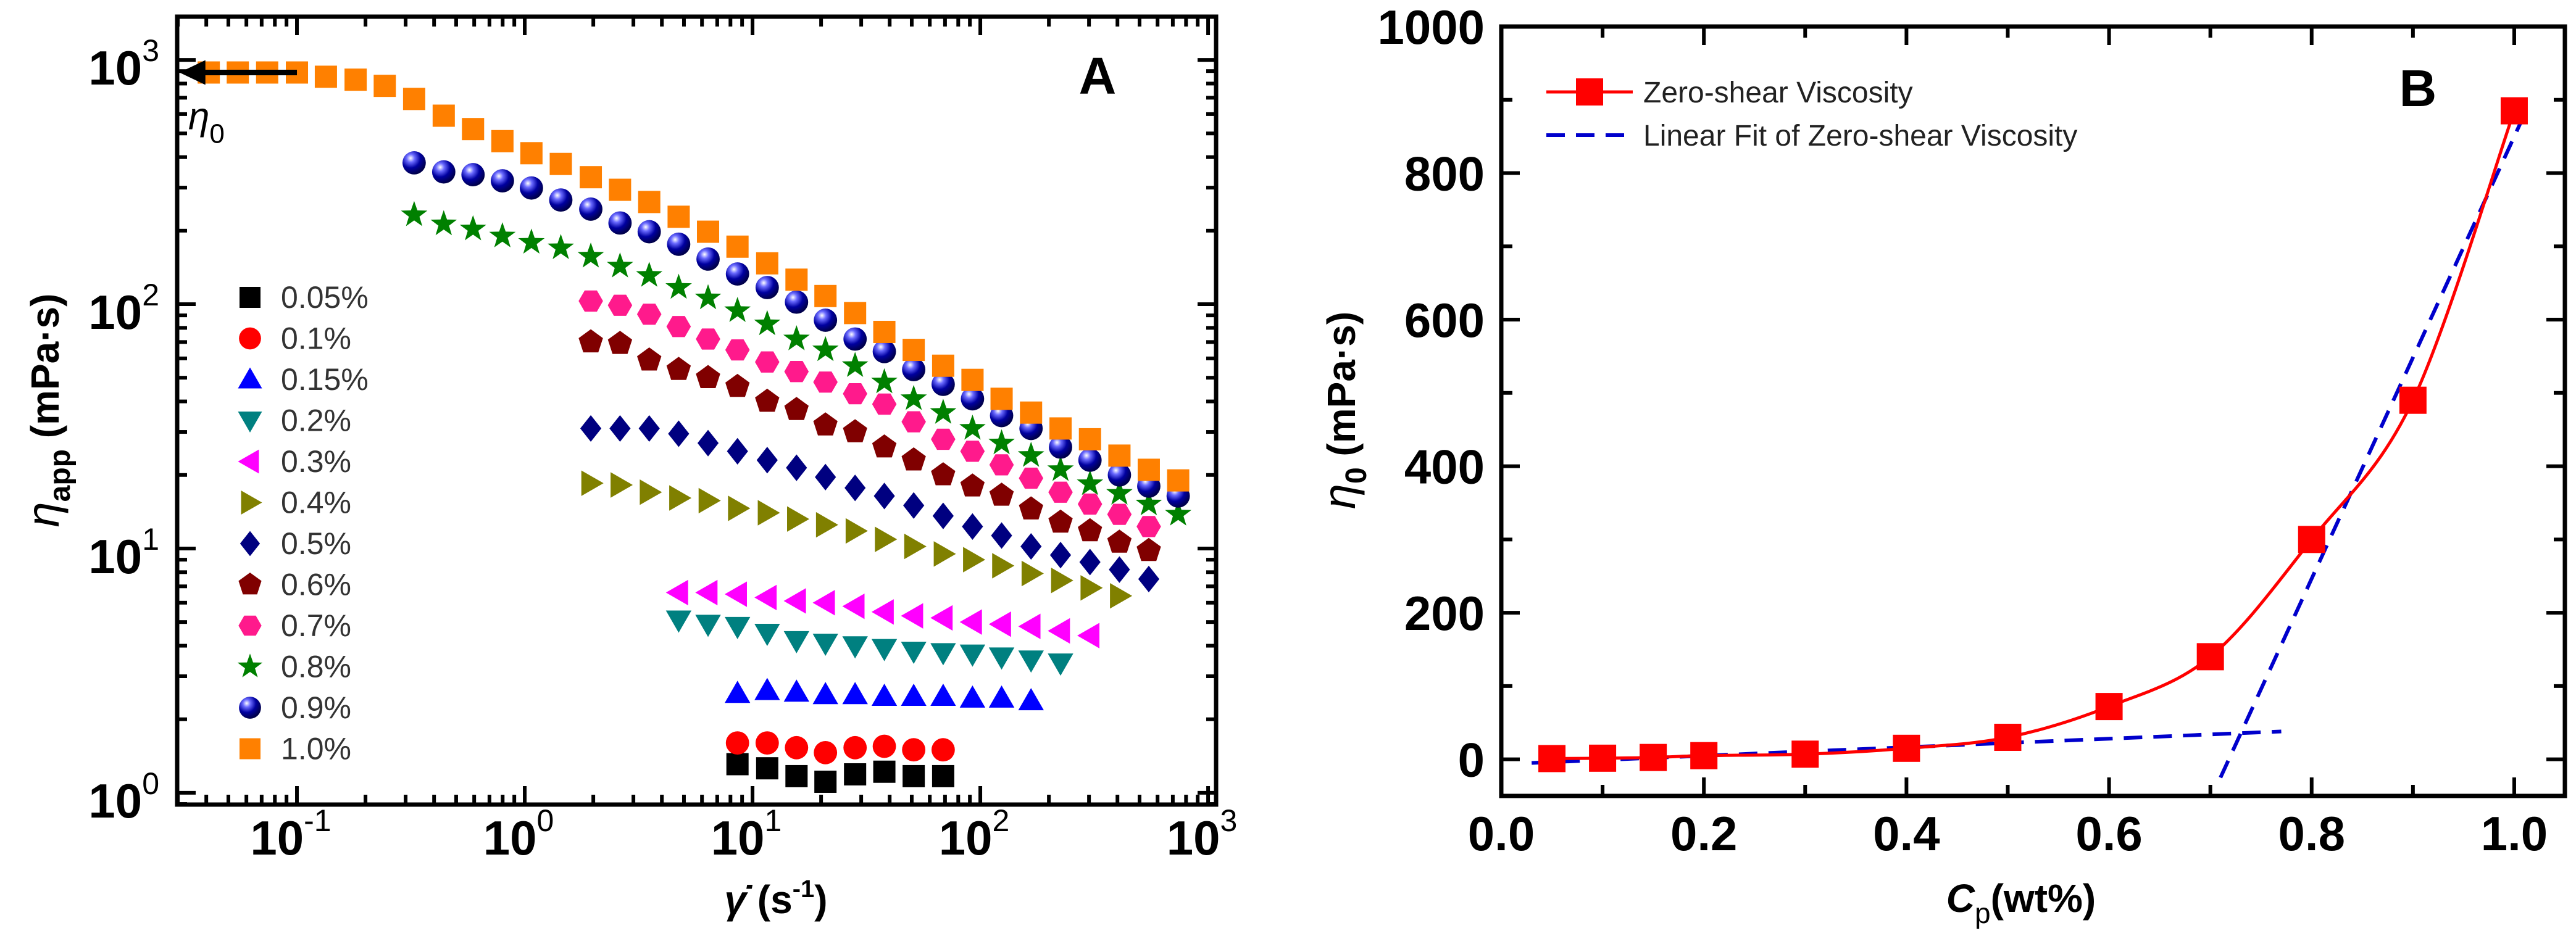 The width and height of the screenshot is (2576, 936). I want to click on legend-label: 0.2%, so click(316, 421).